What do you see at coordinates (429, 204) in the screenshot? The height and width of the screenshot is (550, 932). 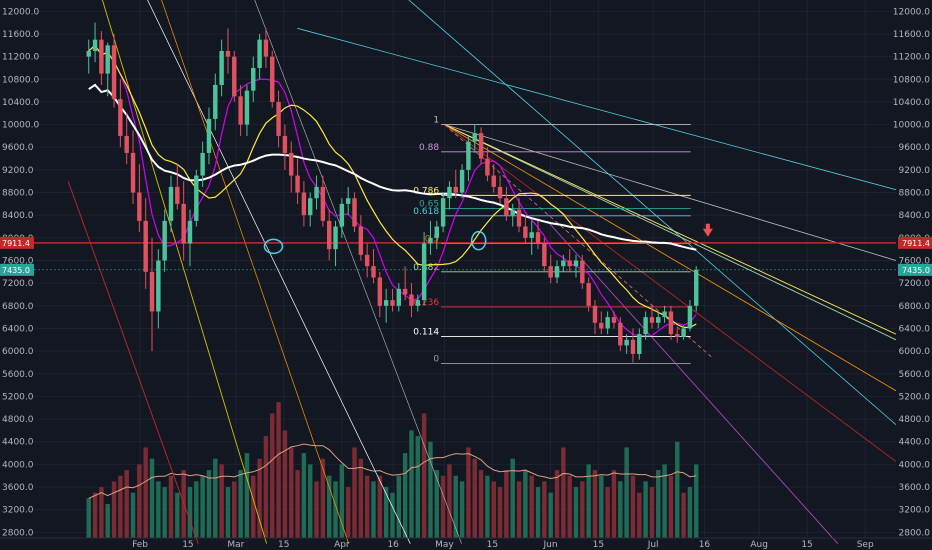 I see `fib-label: 0.65` at bounding box center [429, 204].